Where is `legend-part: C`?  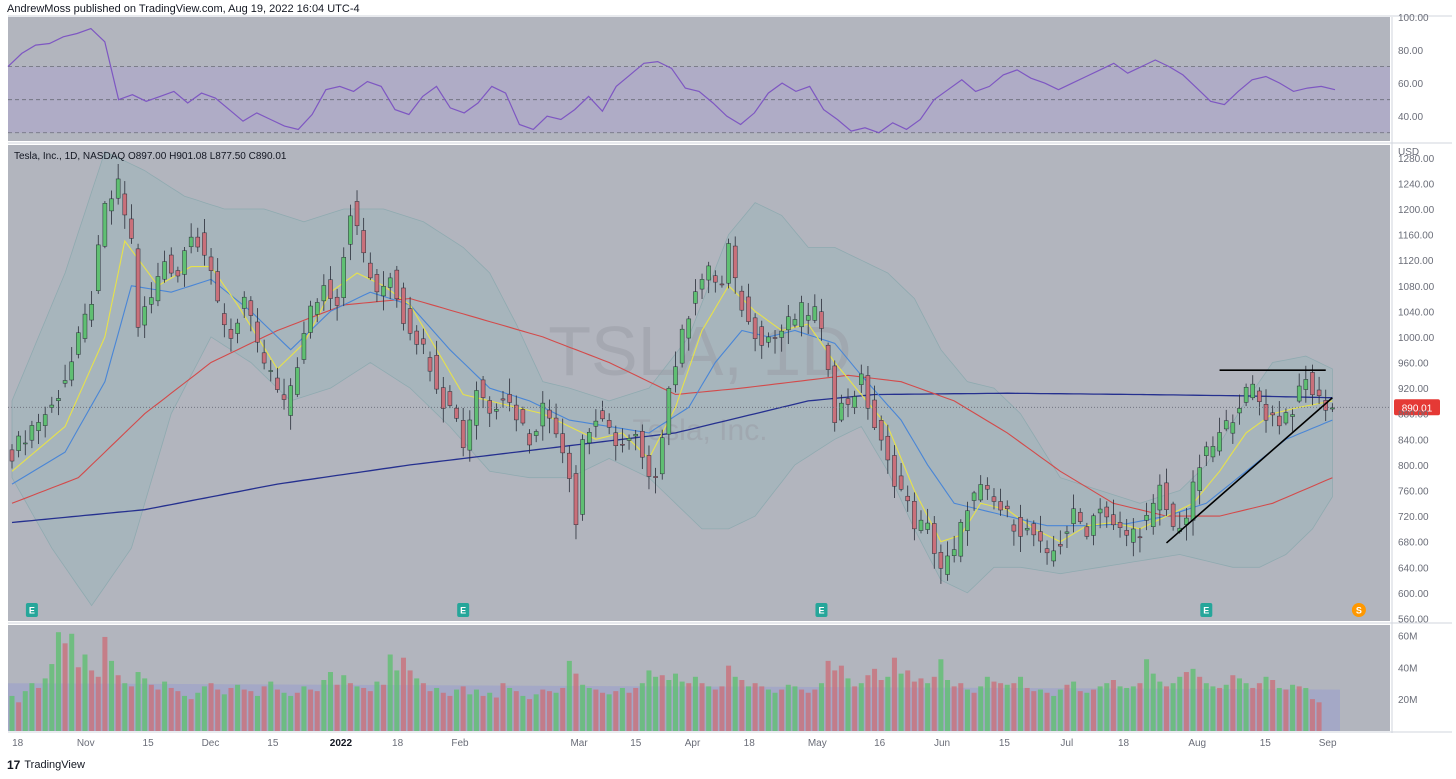
legend-part: C is located at coordinates (252, 156).